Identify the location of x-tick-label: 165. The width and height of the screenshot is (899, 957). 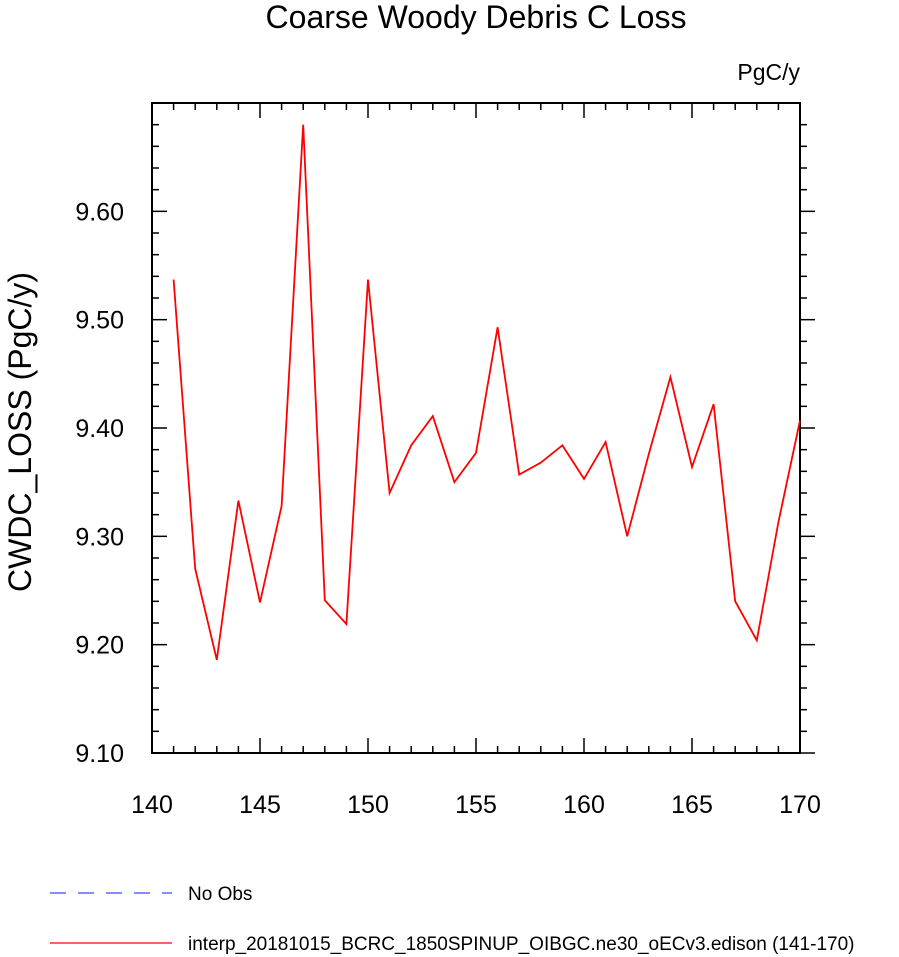
(692, 805).